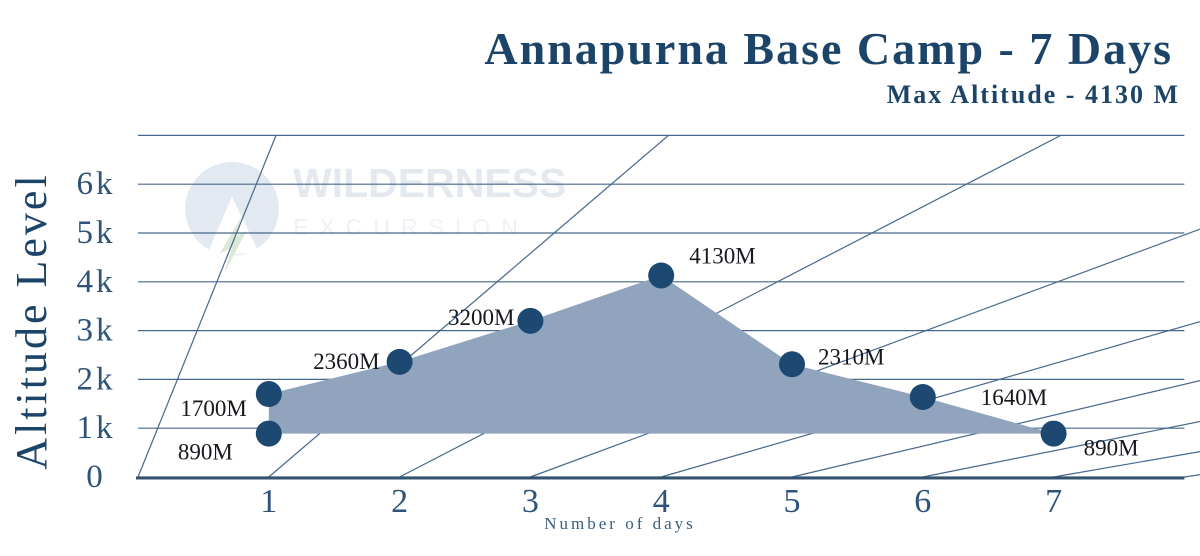 The height and width of the screenshot is (556, 1200). What do you see at coordinates (1033, 94) in the screenshot?
I see `chart-subtitle: Max Altitude - 4130 M` at bounding box center [1033, 94].